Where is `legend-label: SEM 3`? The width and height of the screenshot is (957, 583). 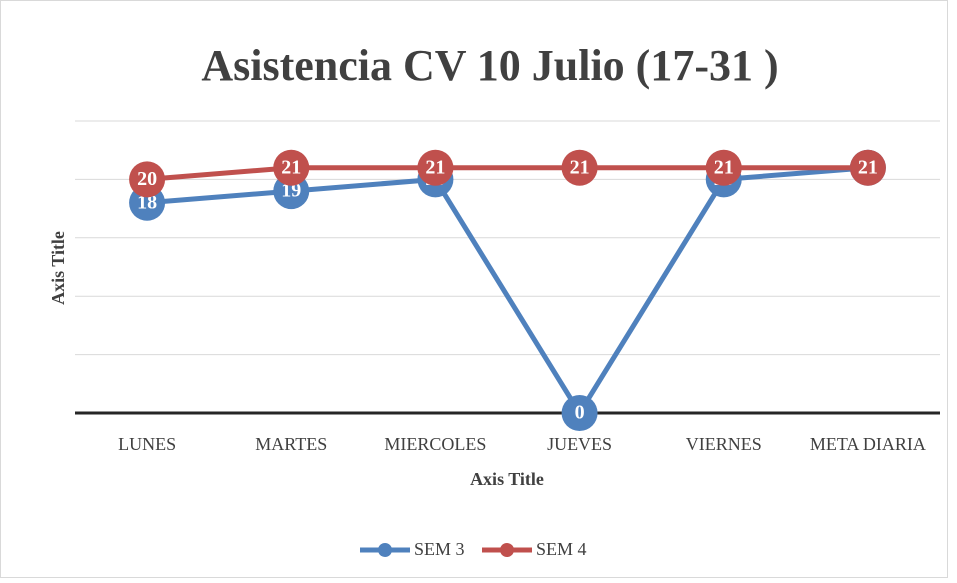
legend-label: SEM 3 is located at coordinates (439, 549).